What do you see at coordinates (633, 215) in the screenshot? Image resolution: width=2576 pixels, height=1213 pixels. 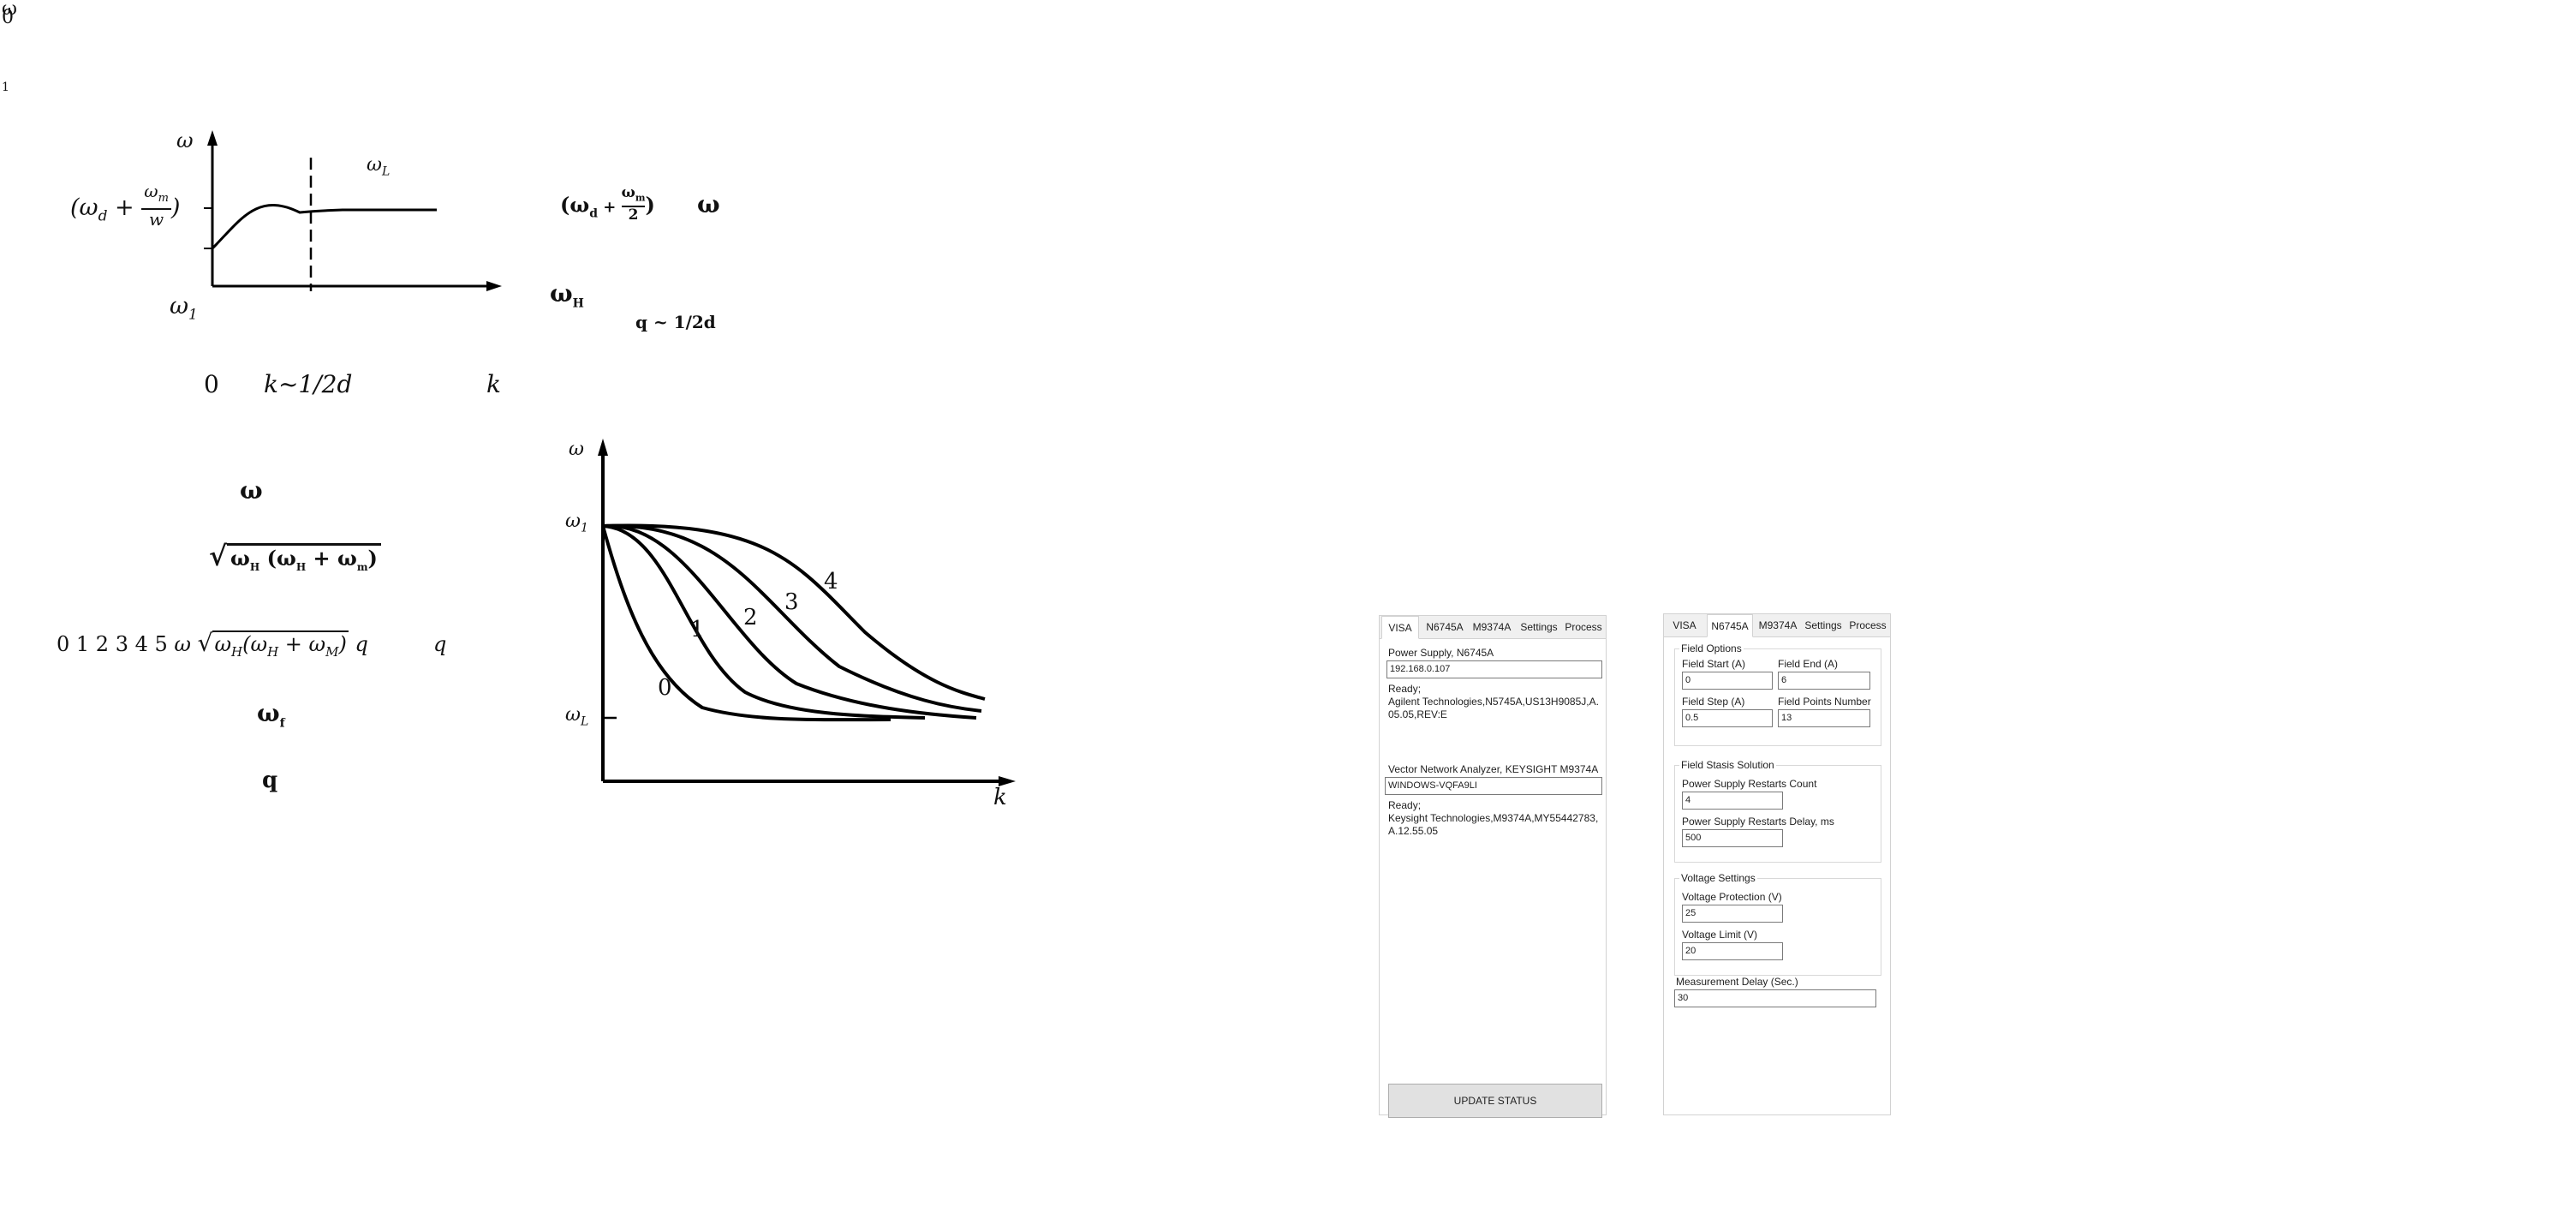 I see `side-expr-denominator: 2` at bounding box center [633, 215].